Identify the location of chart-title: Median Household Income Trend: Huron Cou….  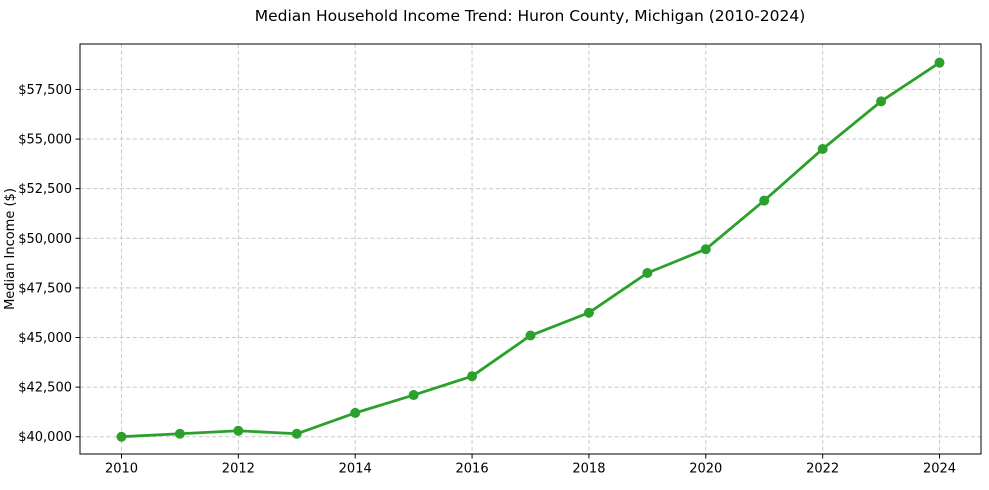
(530, 16).